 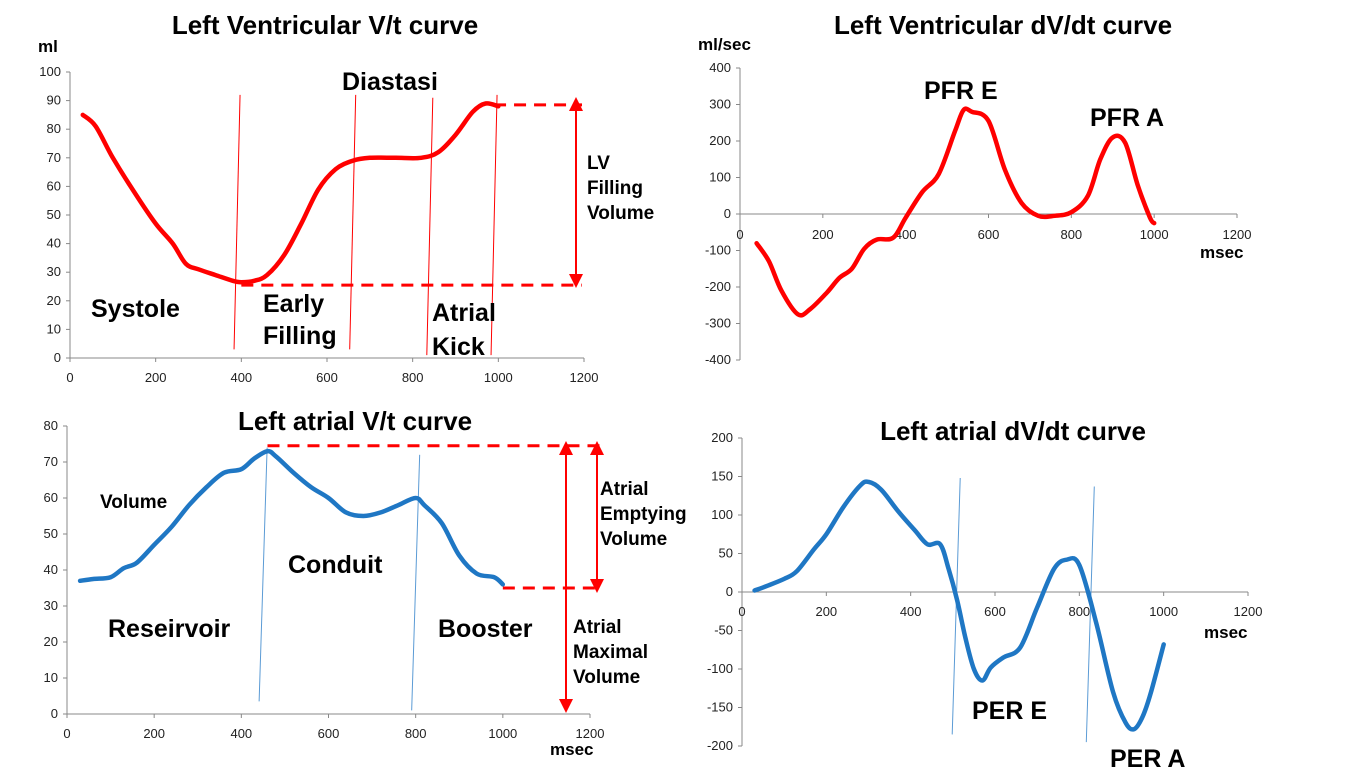 I want to click on y-tick-label: 300, so click(x=720, y=104).